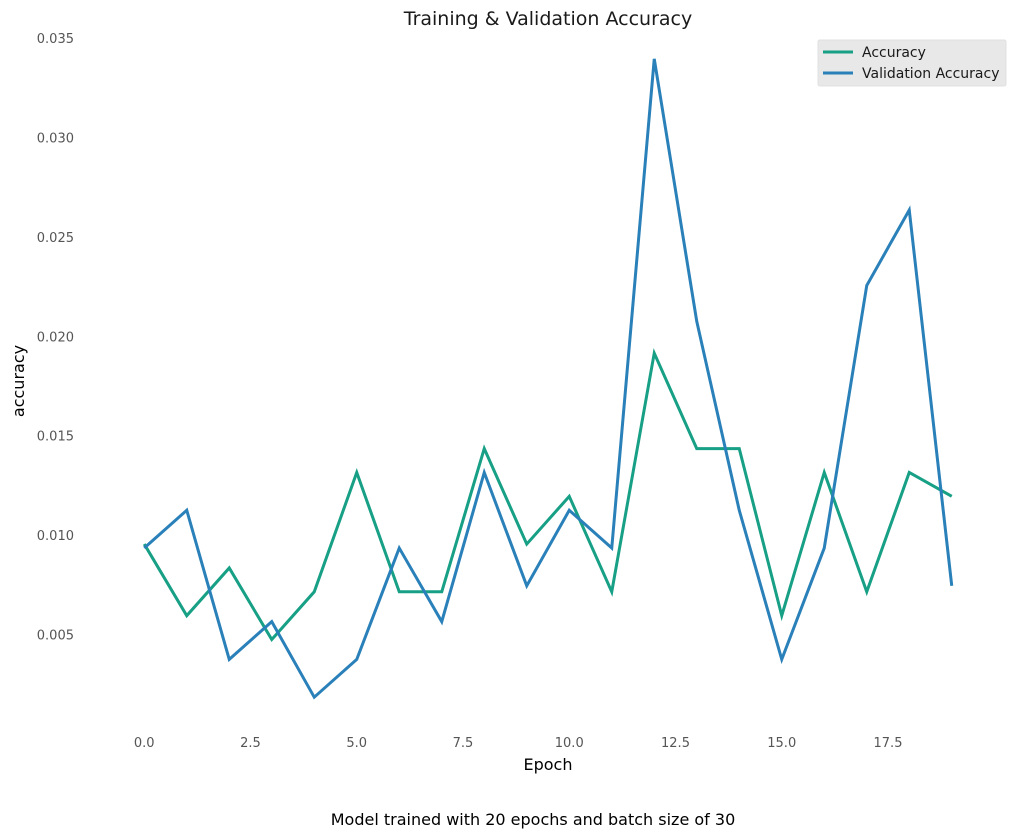 This screenshot has width=1026, height=839. Describe the element at coordinates (888, 743) in the screenshot. I see `x-tick-label: 17.5` at that location.